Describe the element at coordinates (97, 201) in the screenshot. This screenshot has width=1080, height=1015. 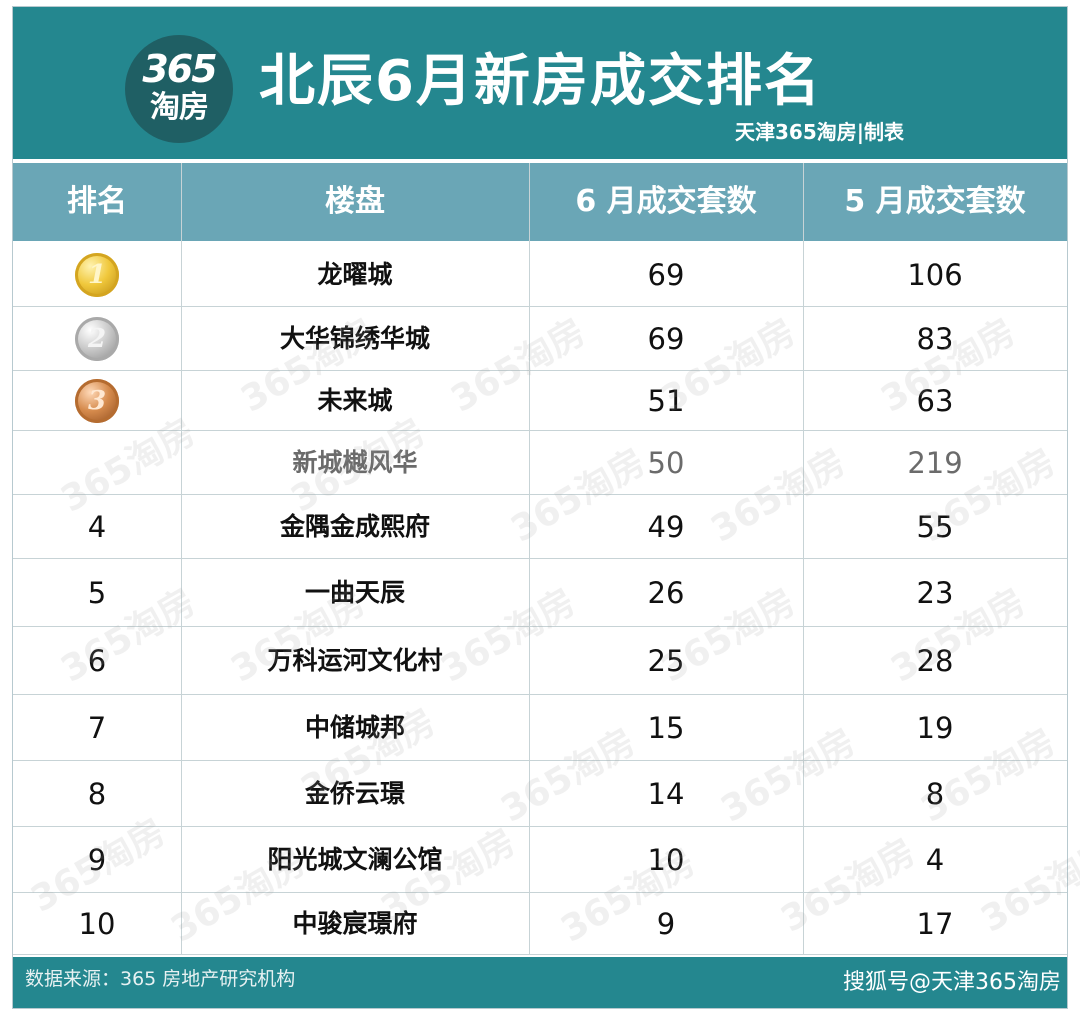
I see `column-header-rank: 排名` at that location.